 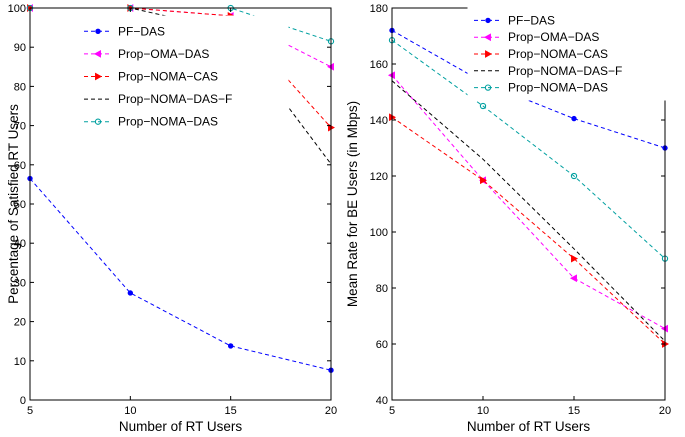 I want to click on y-tick-label: 50, so click(x=20, y=205).